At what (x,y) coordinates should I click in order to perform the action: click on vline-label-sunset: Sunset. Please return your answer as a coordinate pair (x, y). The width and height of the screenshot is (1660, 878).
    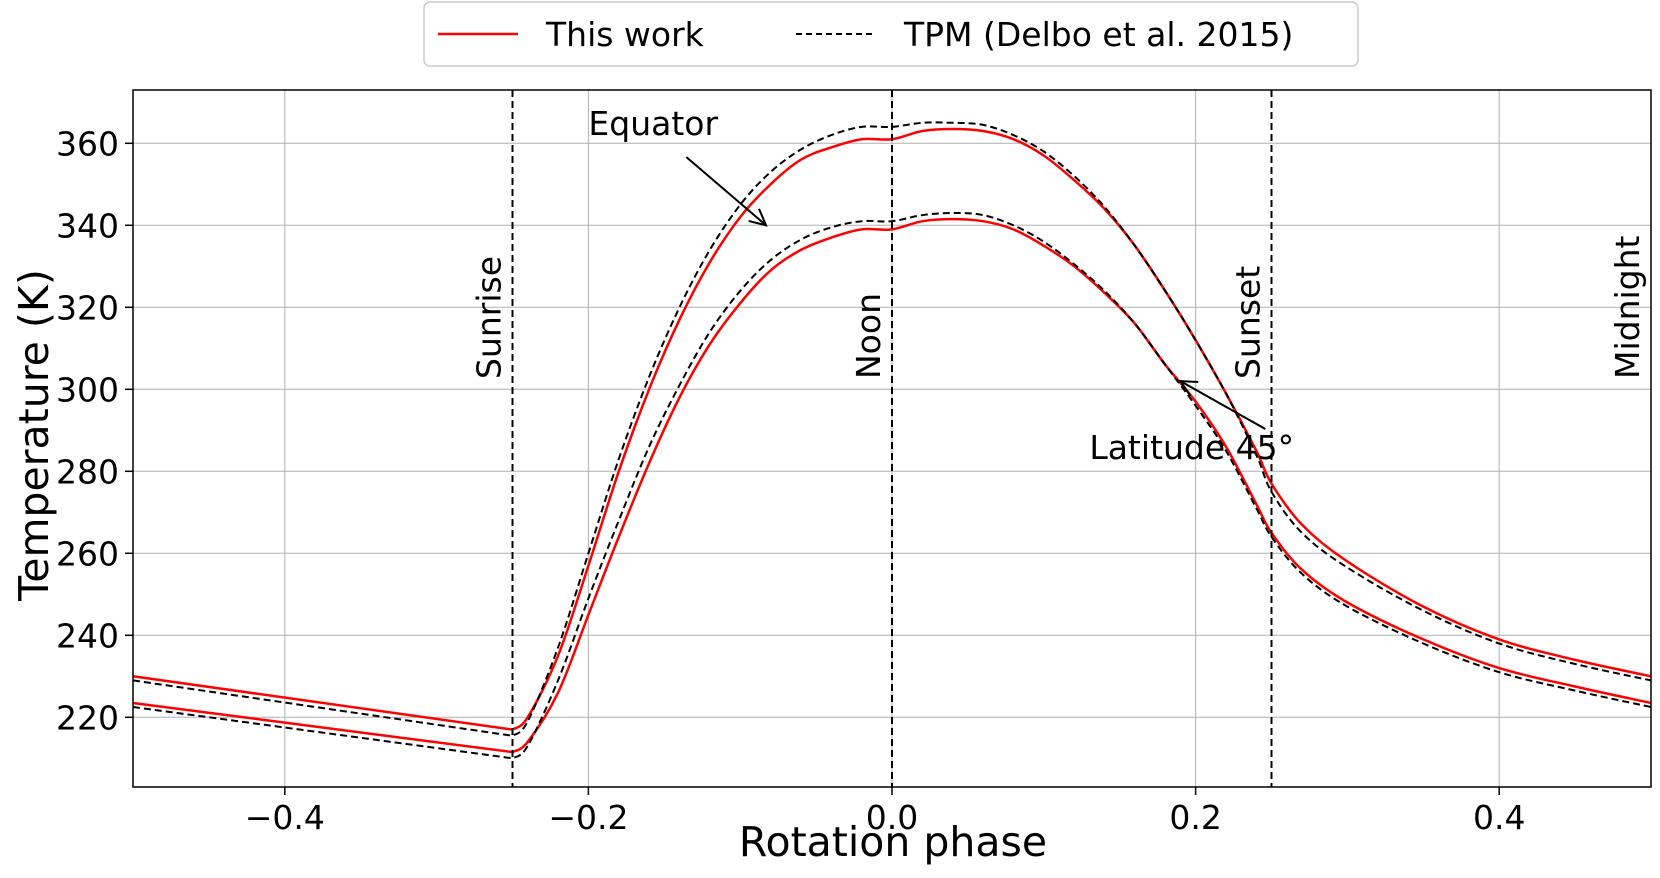
    Looking at the image, I should click on (1248, 322).